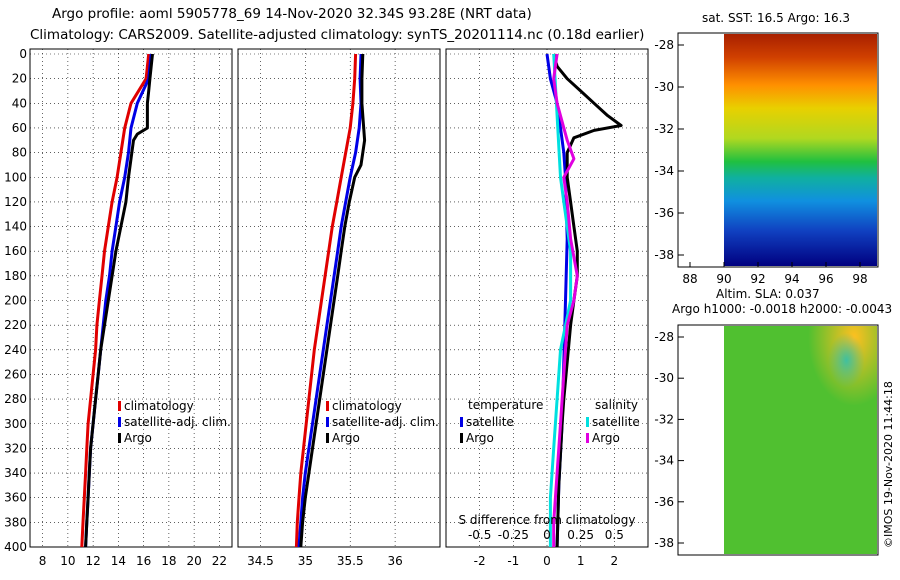 This screenshot has height=580, width=900. What do you see at coordinates (859, 279) in the screenshot?
I see `map-x-tick-label: 98` at bounding box center [859, 279].